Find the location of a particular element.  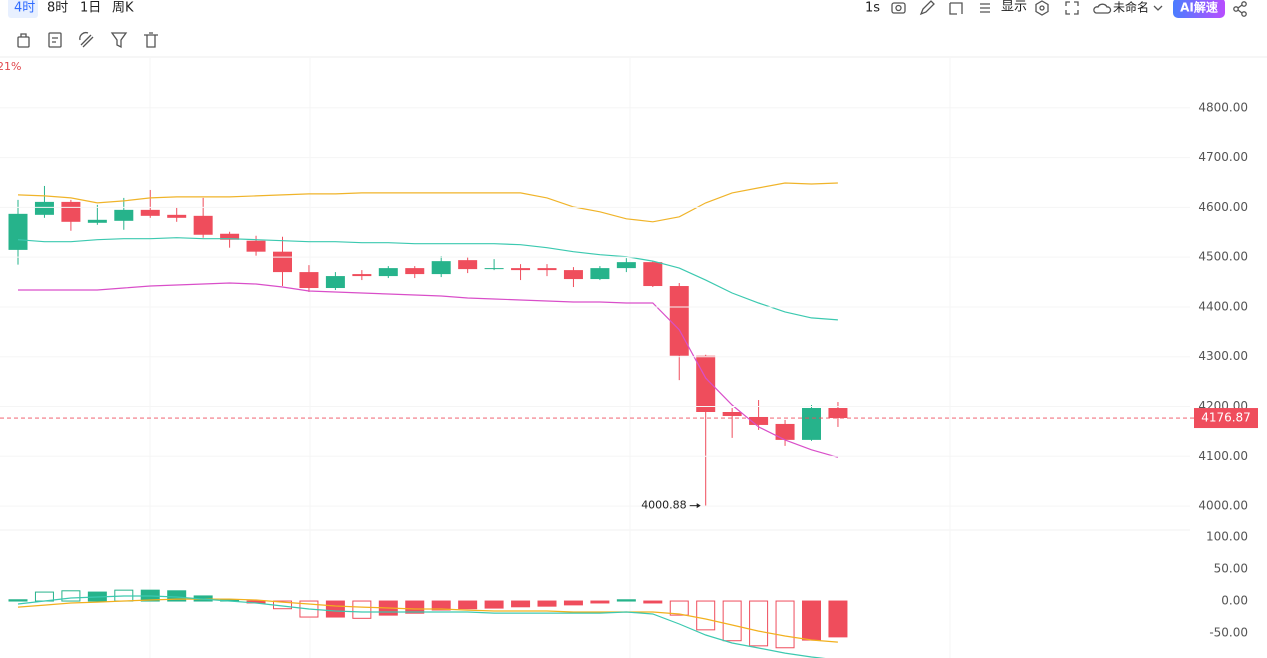

last-price-label: 4176.87 is located at coordinates (1226, 418).